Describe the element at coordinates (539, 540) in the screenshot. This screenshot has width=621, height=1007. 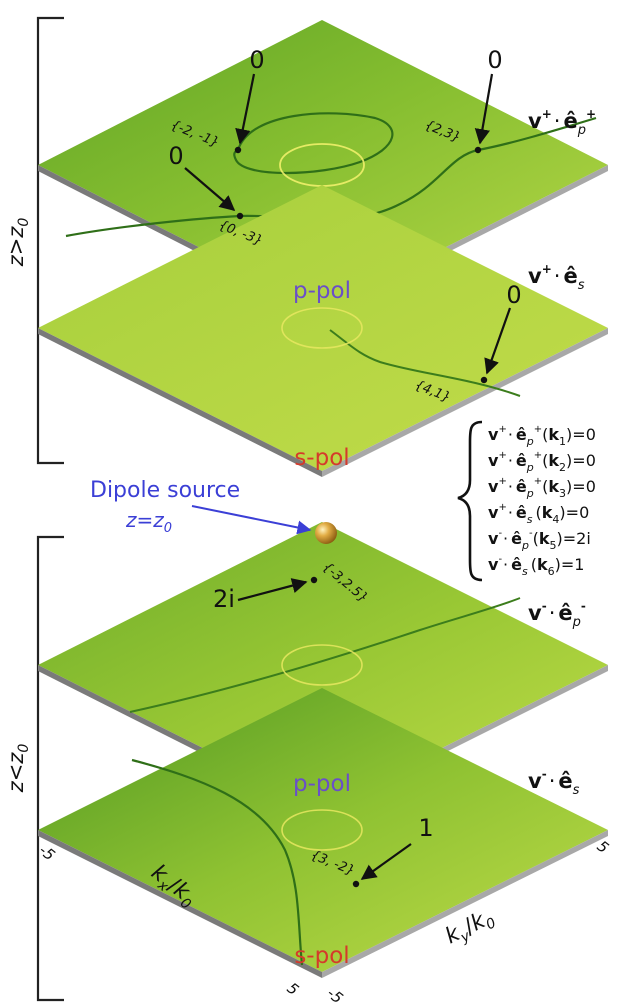
I see `equation-line: v-· êp-(k5)=2i` at that location.